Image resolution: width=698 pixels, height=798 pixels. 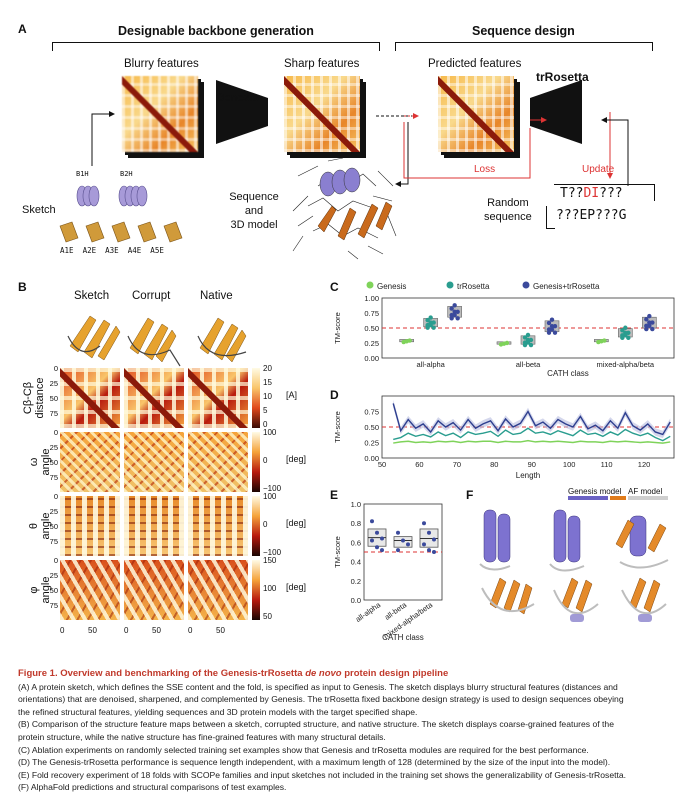 What do you see at coordinates (528, 364) in the screenshot?
I see `x-tick: all-beta` at bounding box center [528, 364].